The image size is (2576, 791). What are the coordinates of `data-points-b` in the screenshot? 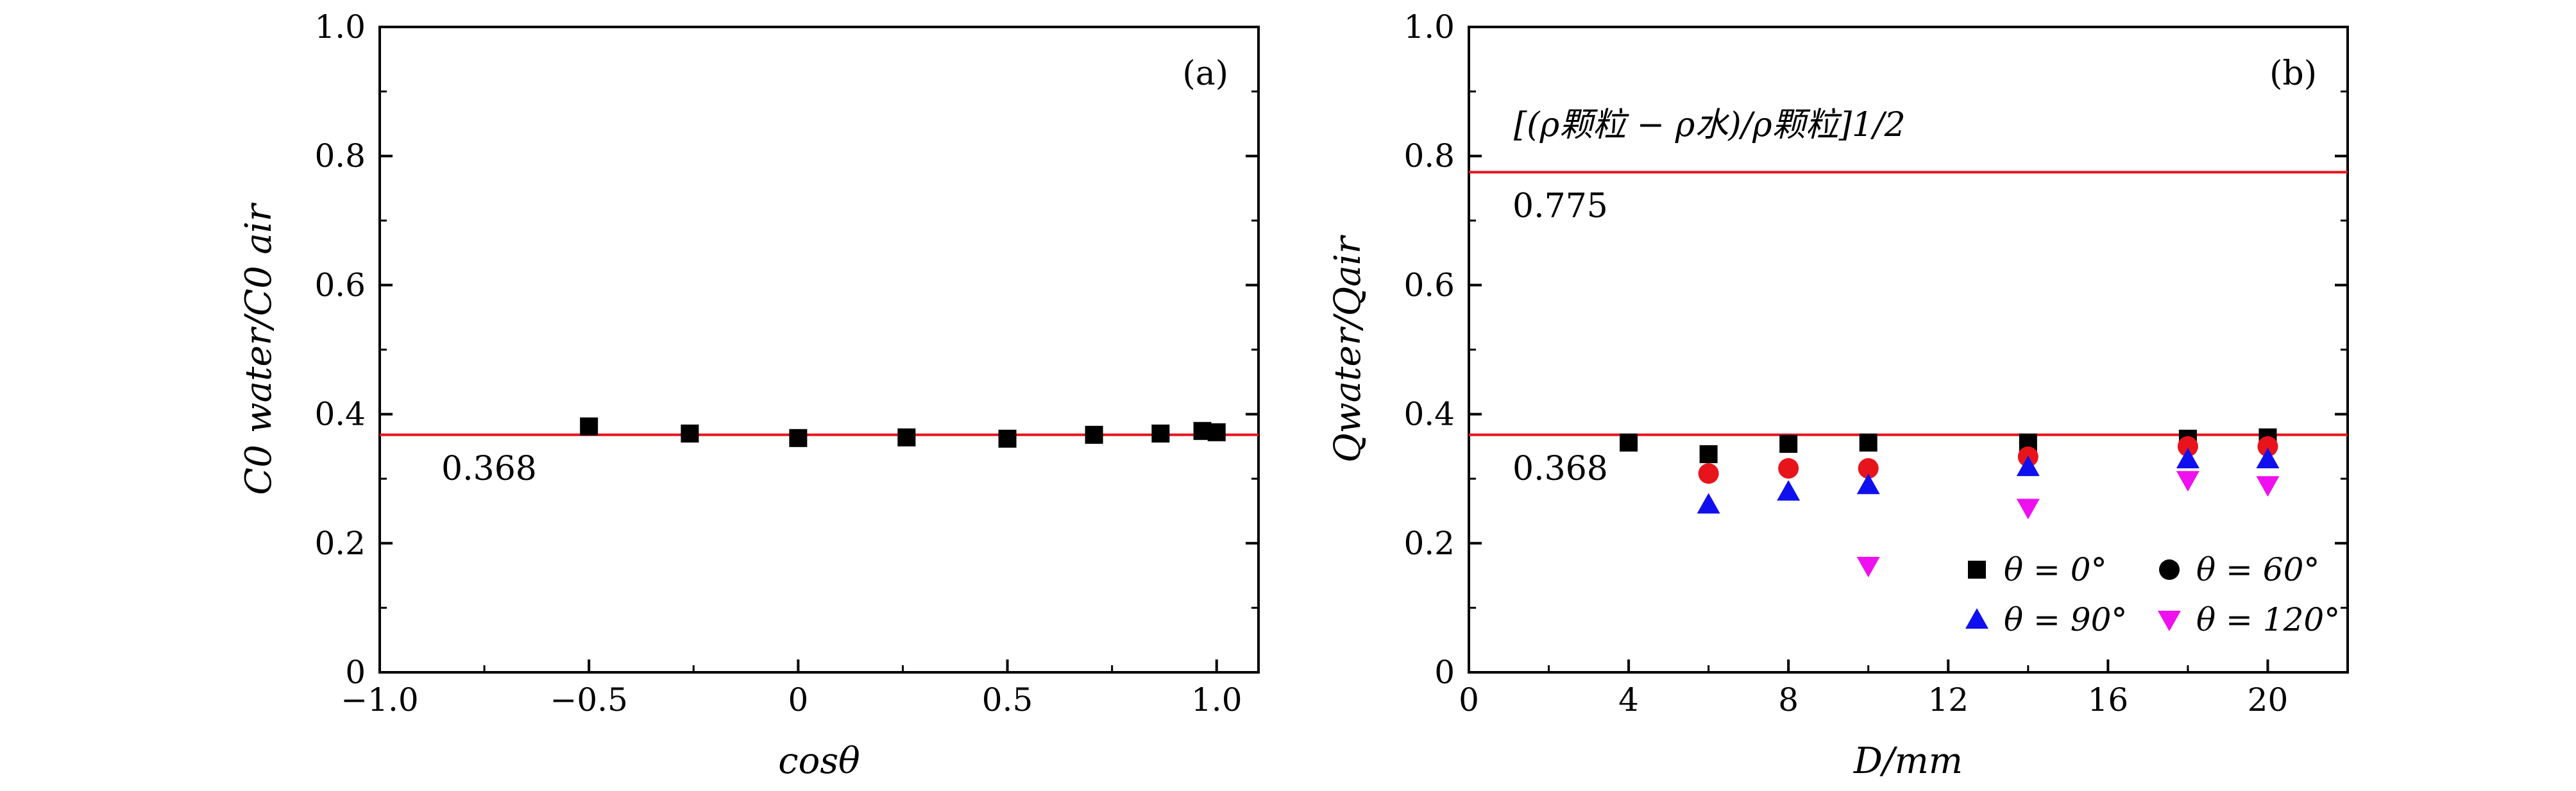 It's located at (1950, 503).